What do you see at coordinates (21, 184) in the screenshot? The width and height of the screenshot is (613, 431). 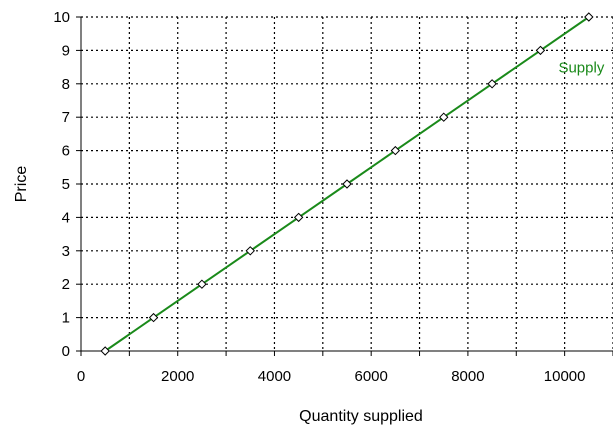 I see `y-axis-title: Price` at bounding box center [21, 184].